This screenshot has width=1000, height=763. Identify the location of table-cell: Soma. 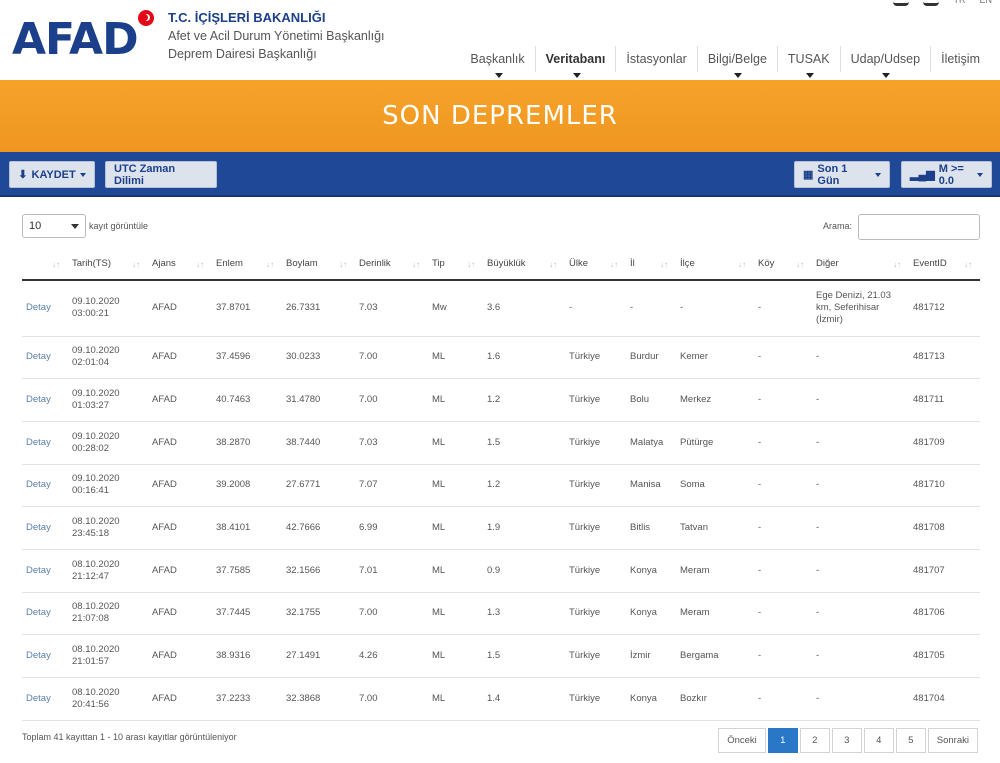
(715, 486).